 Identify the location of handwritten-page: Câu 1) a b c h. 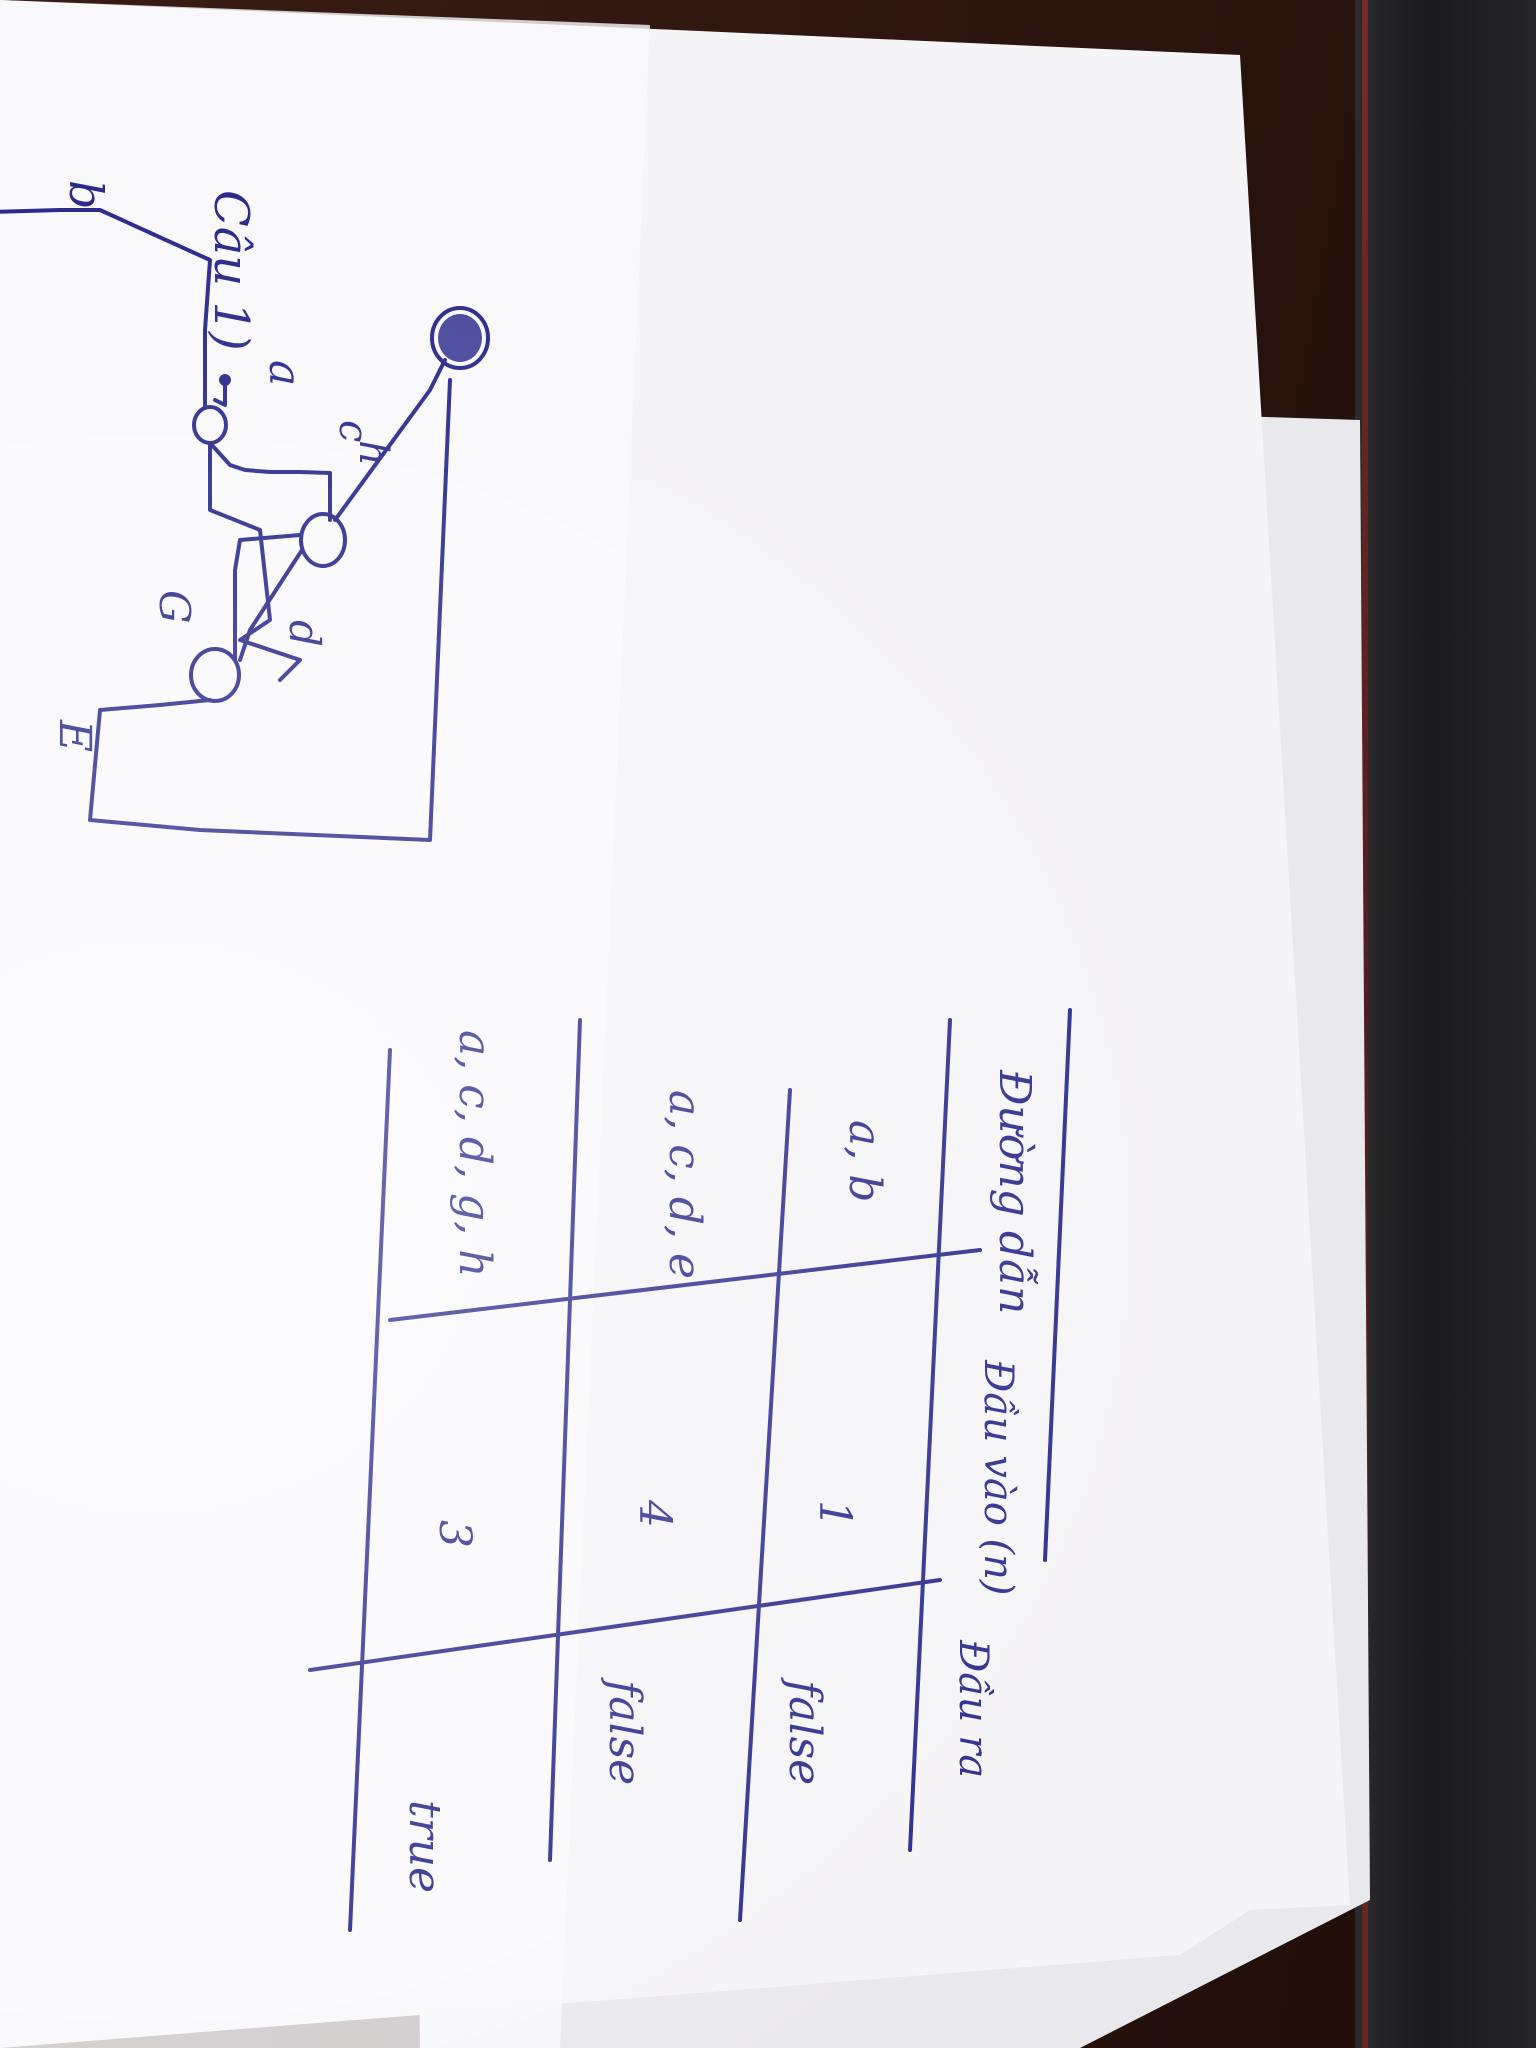
(245, 511).